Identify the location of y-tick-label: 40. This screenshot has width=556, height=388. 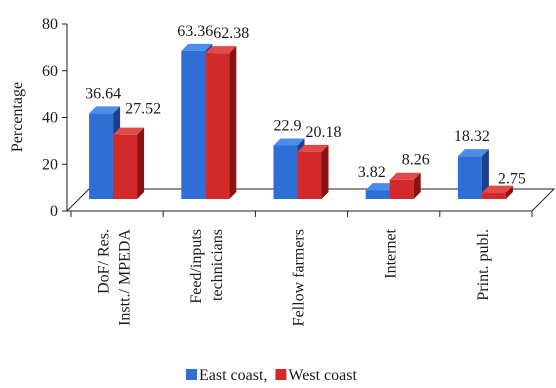
(50, 118).